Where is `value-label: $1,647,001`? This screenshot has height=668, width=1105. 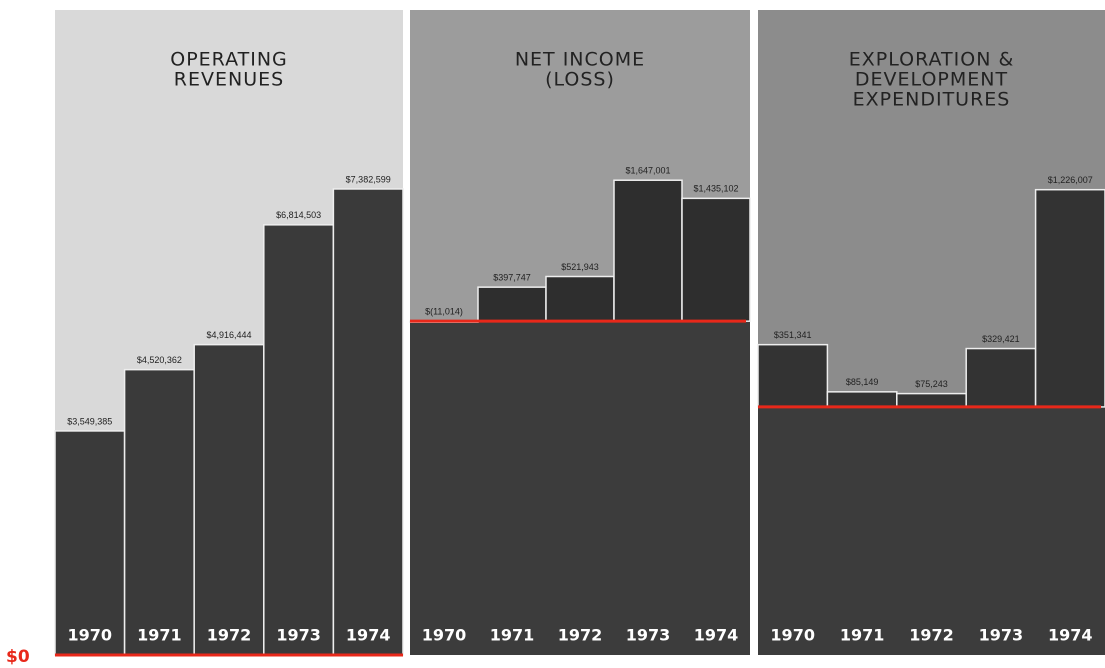
value-label: $1,647,001 is located at coordinates (647, 171).